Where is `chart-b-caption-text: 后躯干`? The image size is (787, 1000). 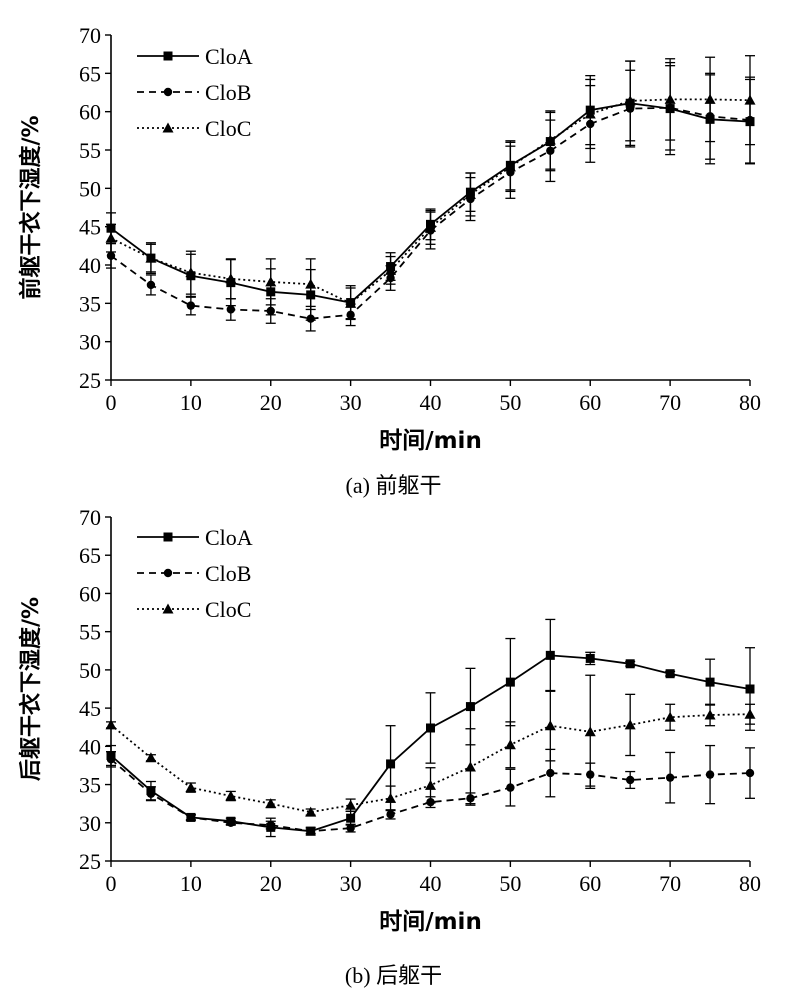 chart-b-caption-text: 后躯干 is located at coordinates (409, 975).